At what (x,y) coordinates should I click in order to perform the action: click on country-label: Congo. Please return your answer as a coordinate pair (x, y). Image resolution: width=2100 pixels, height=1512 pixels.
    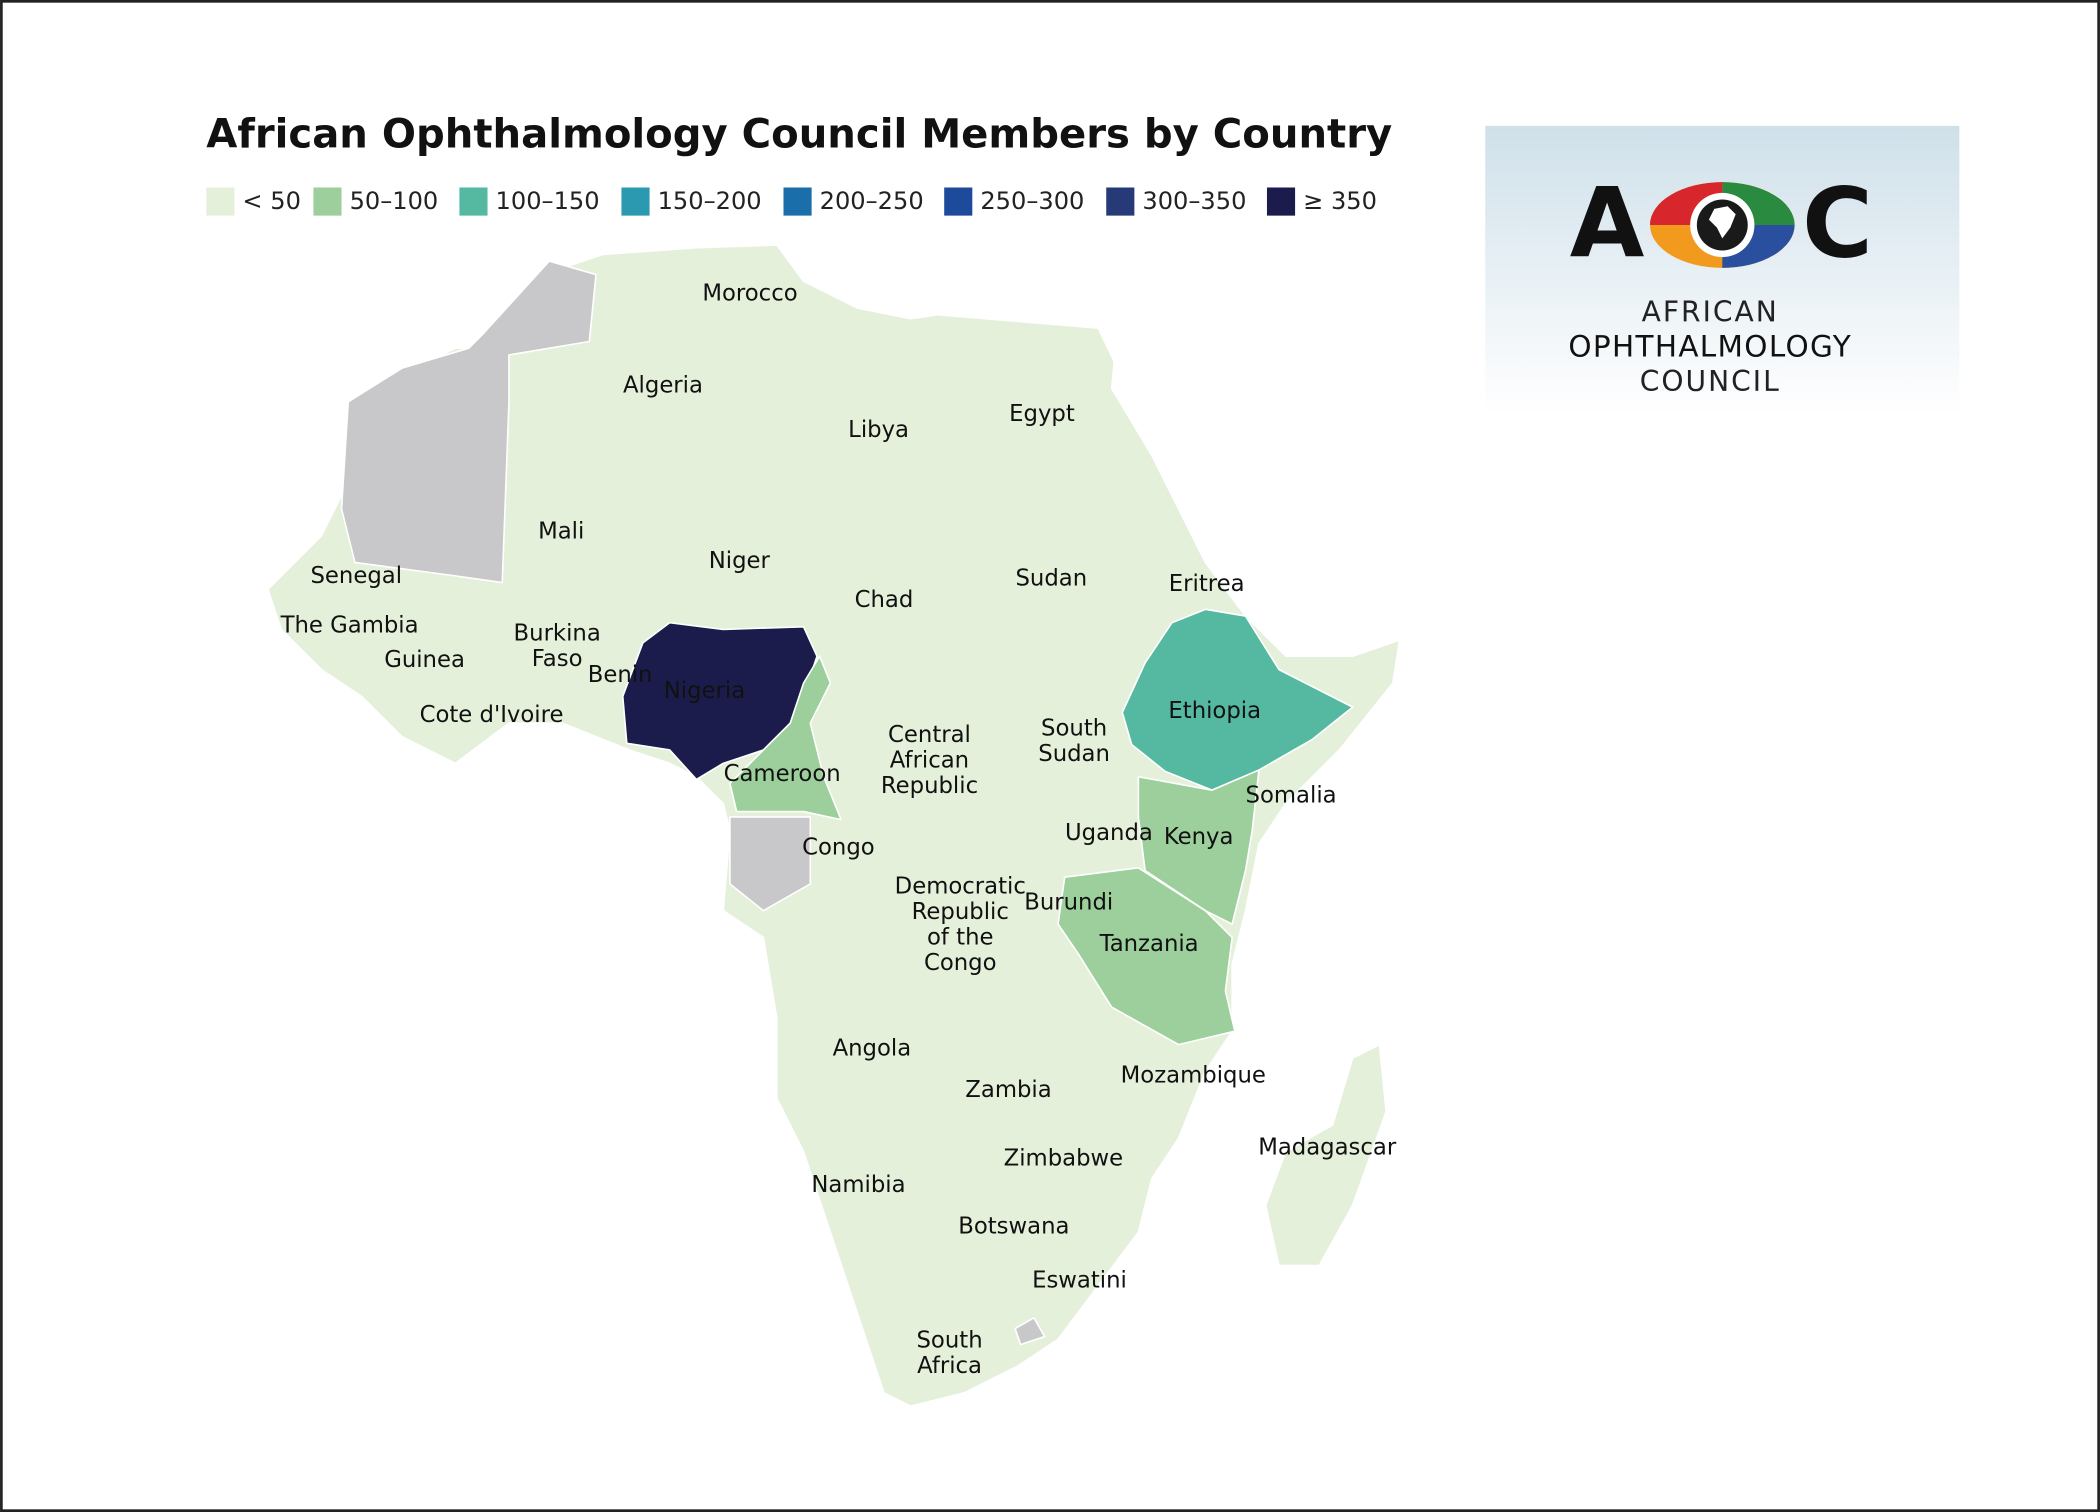
    Looking at the image, I should click on (838, 847).